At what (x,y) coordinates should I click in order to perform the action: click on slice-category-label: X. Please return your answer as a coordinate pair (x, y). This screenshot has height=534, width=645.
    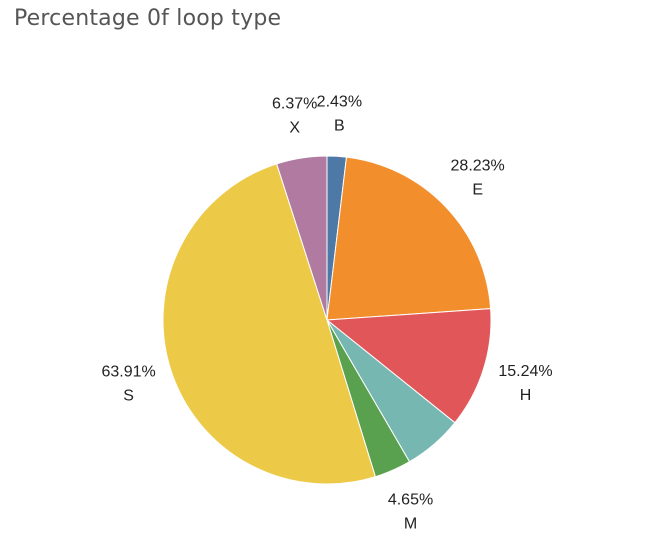
    Looking at the image, I should click on (294, 128).